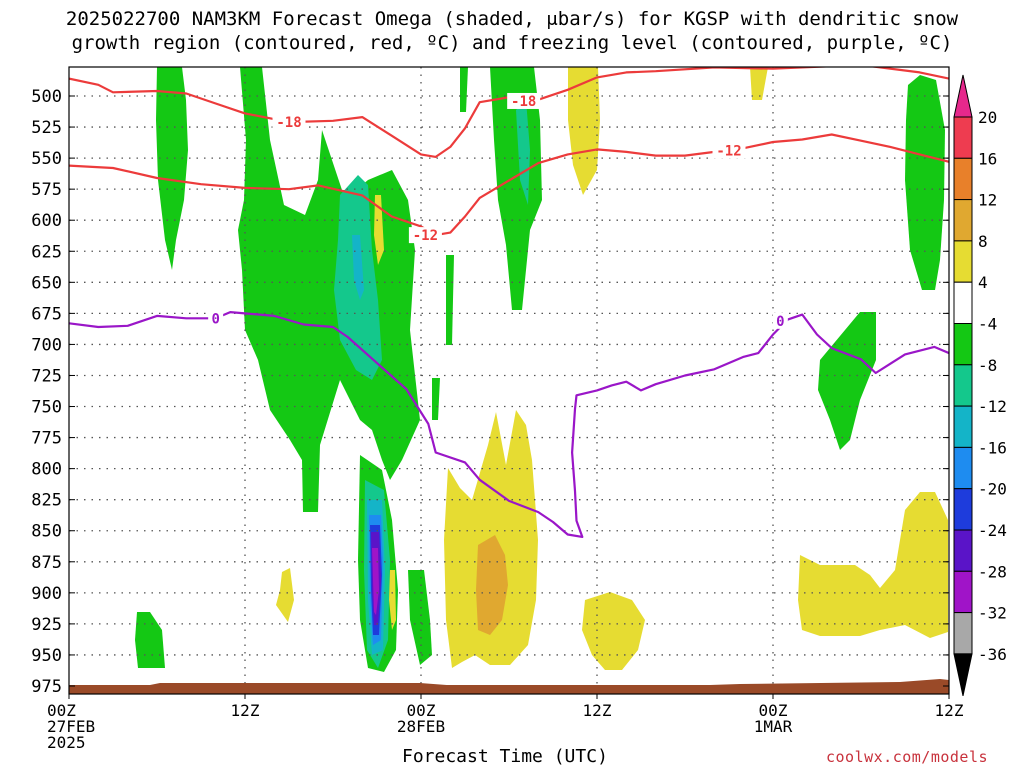 This screenshot has width=1024, height=768. I want to click on colorbar-label: -28, so click(992, 571).